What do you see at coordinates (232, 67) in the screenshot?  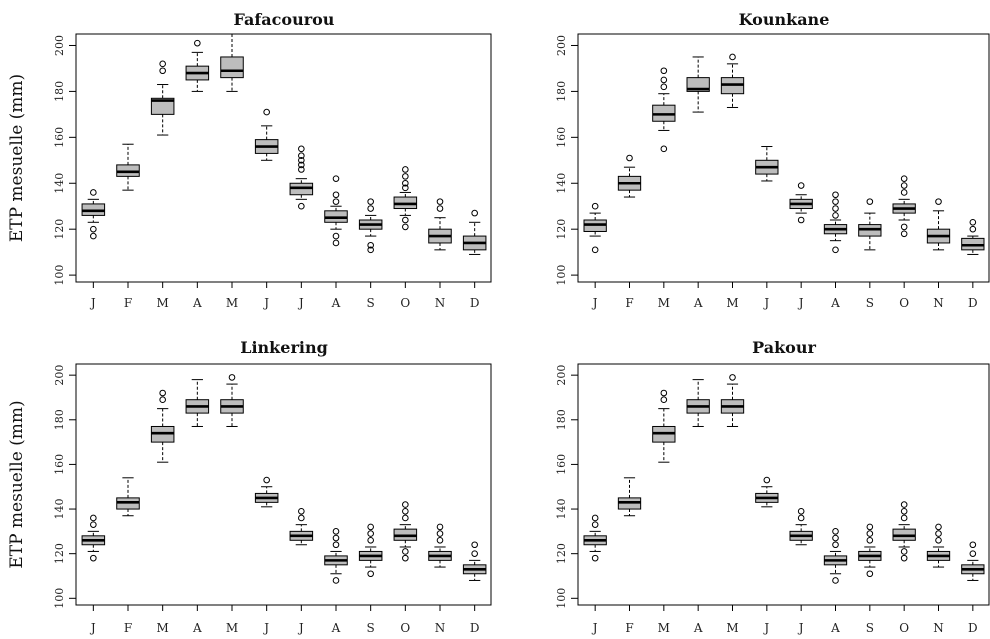 I see `box-iqr` at bounding box center [232, 67].